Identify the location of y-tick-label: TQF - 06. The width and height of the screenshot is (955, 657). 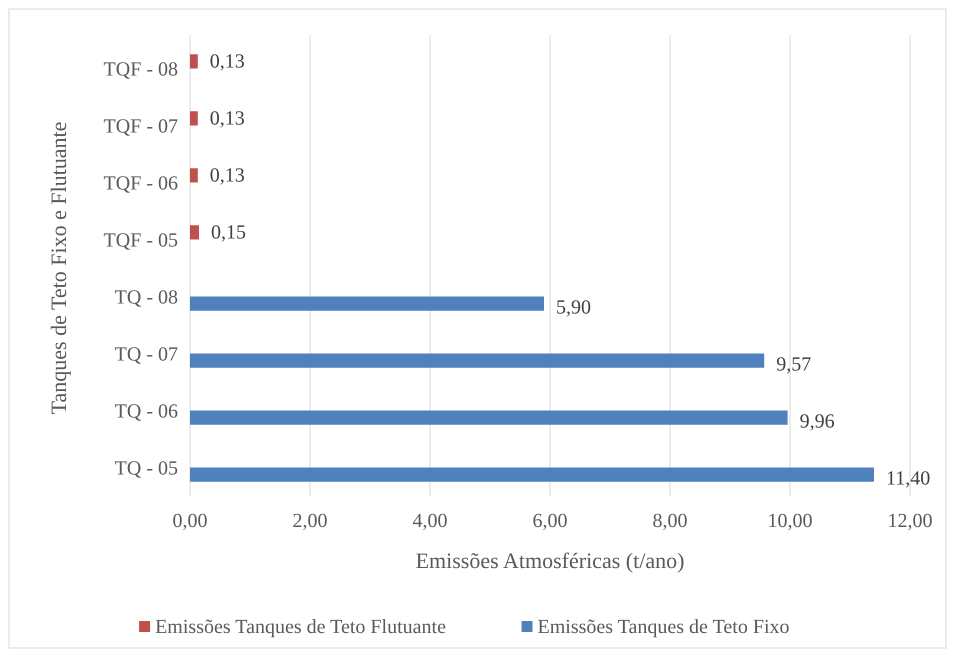
(141, 183).